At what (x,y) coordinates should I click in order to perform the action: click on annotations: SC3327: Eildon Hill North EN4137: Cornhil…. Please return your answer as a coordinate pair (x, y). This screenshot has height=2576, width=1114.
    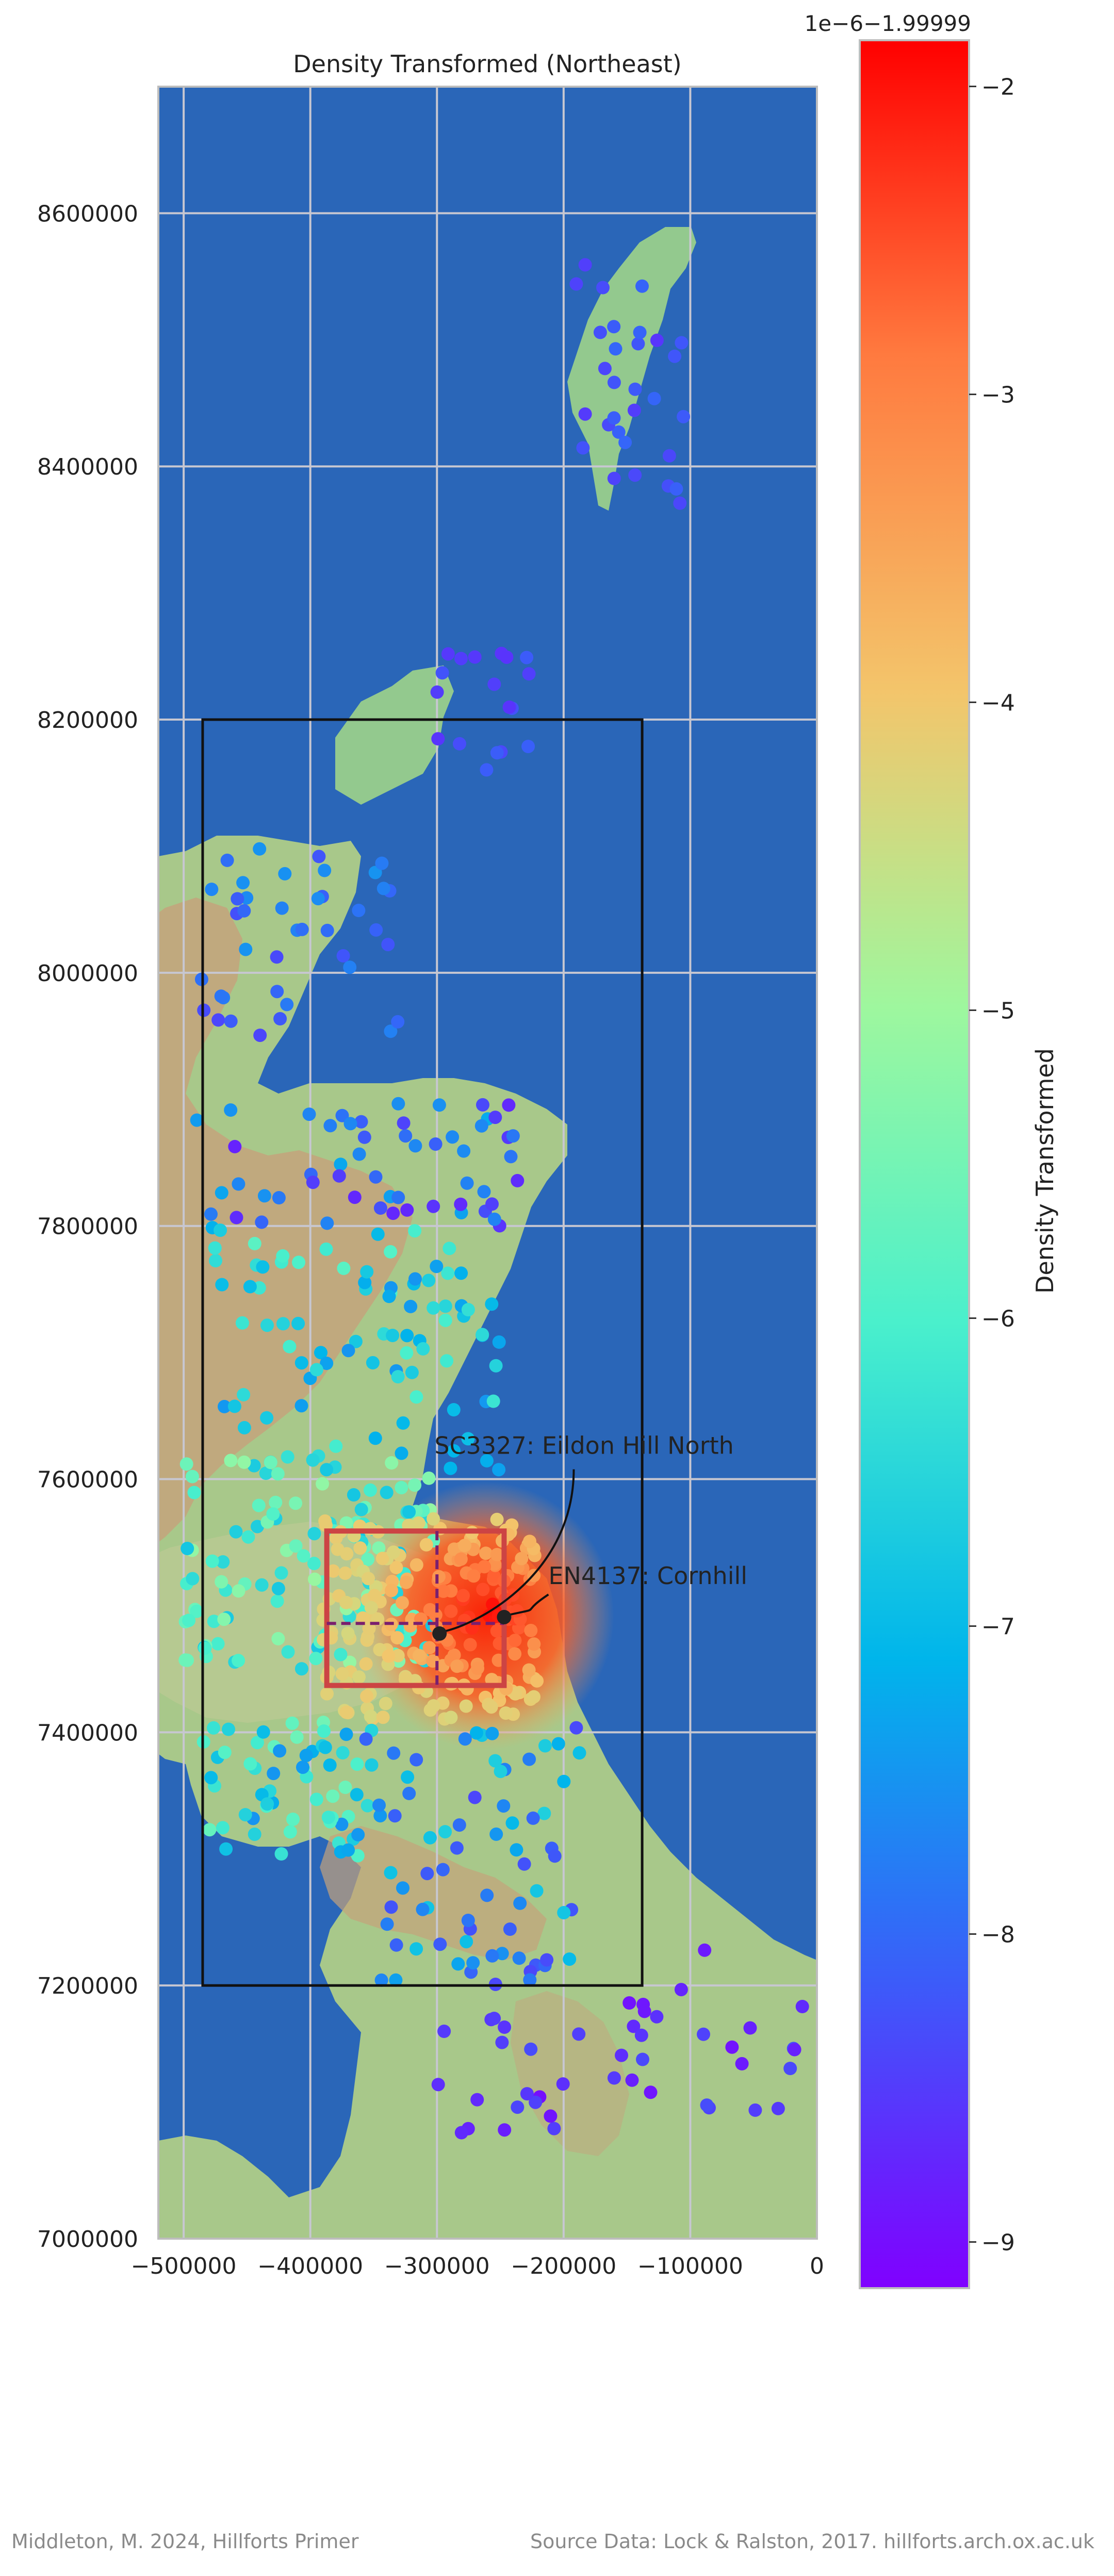
    Looking at the image, I should click on (589, 1536).